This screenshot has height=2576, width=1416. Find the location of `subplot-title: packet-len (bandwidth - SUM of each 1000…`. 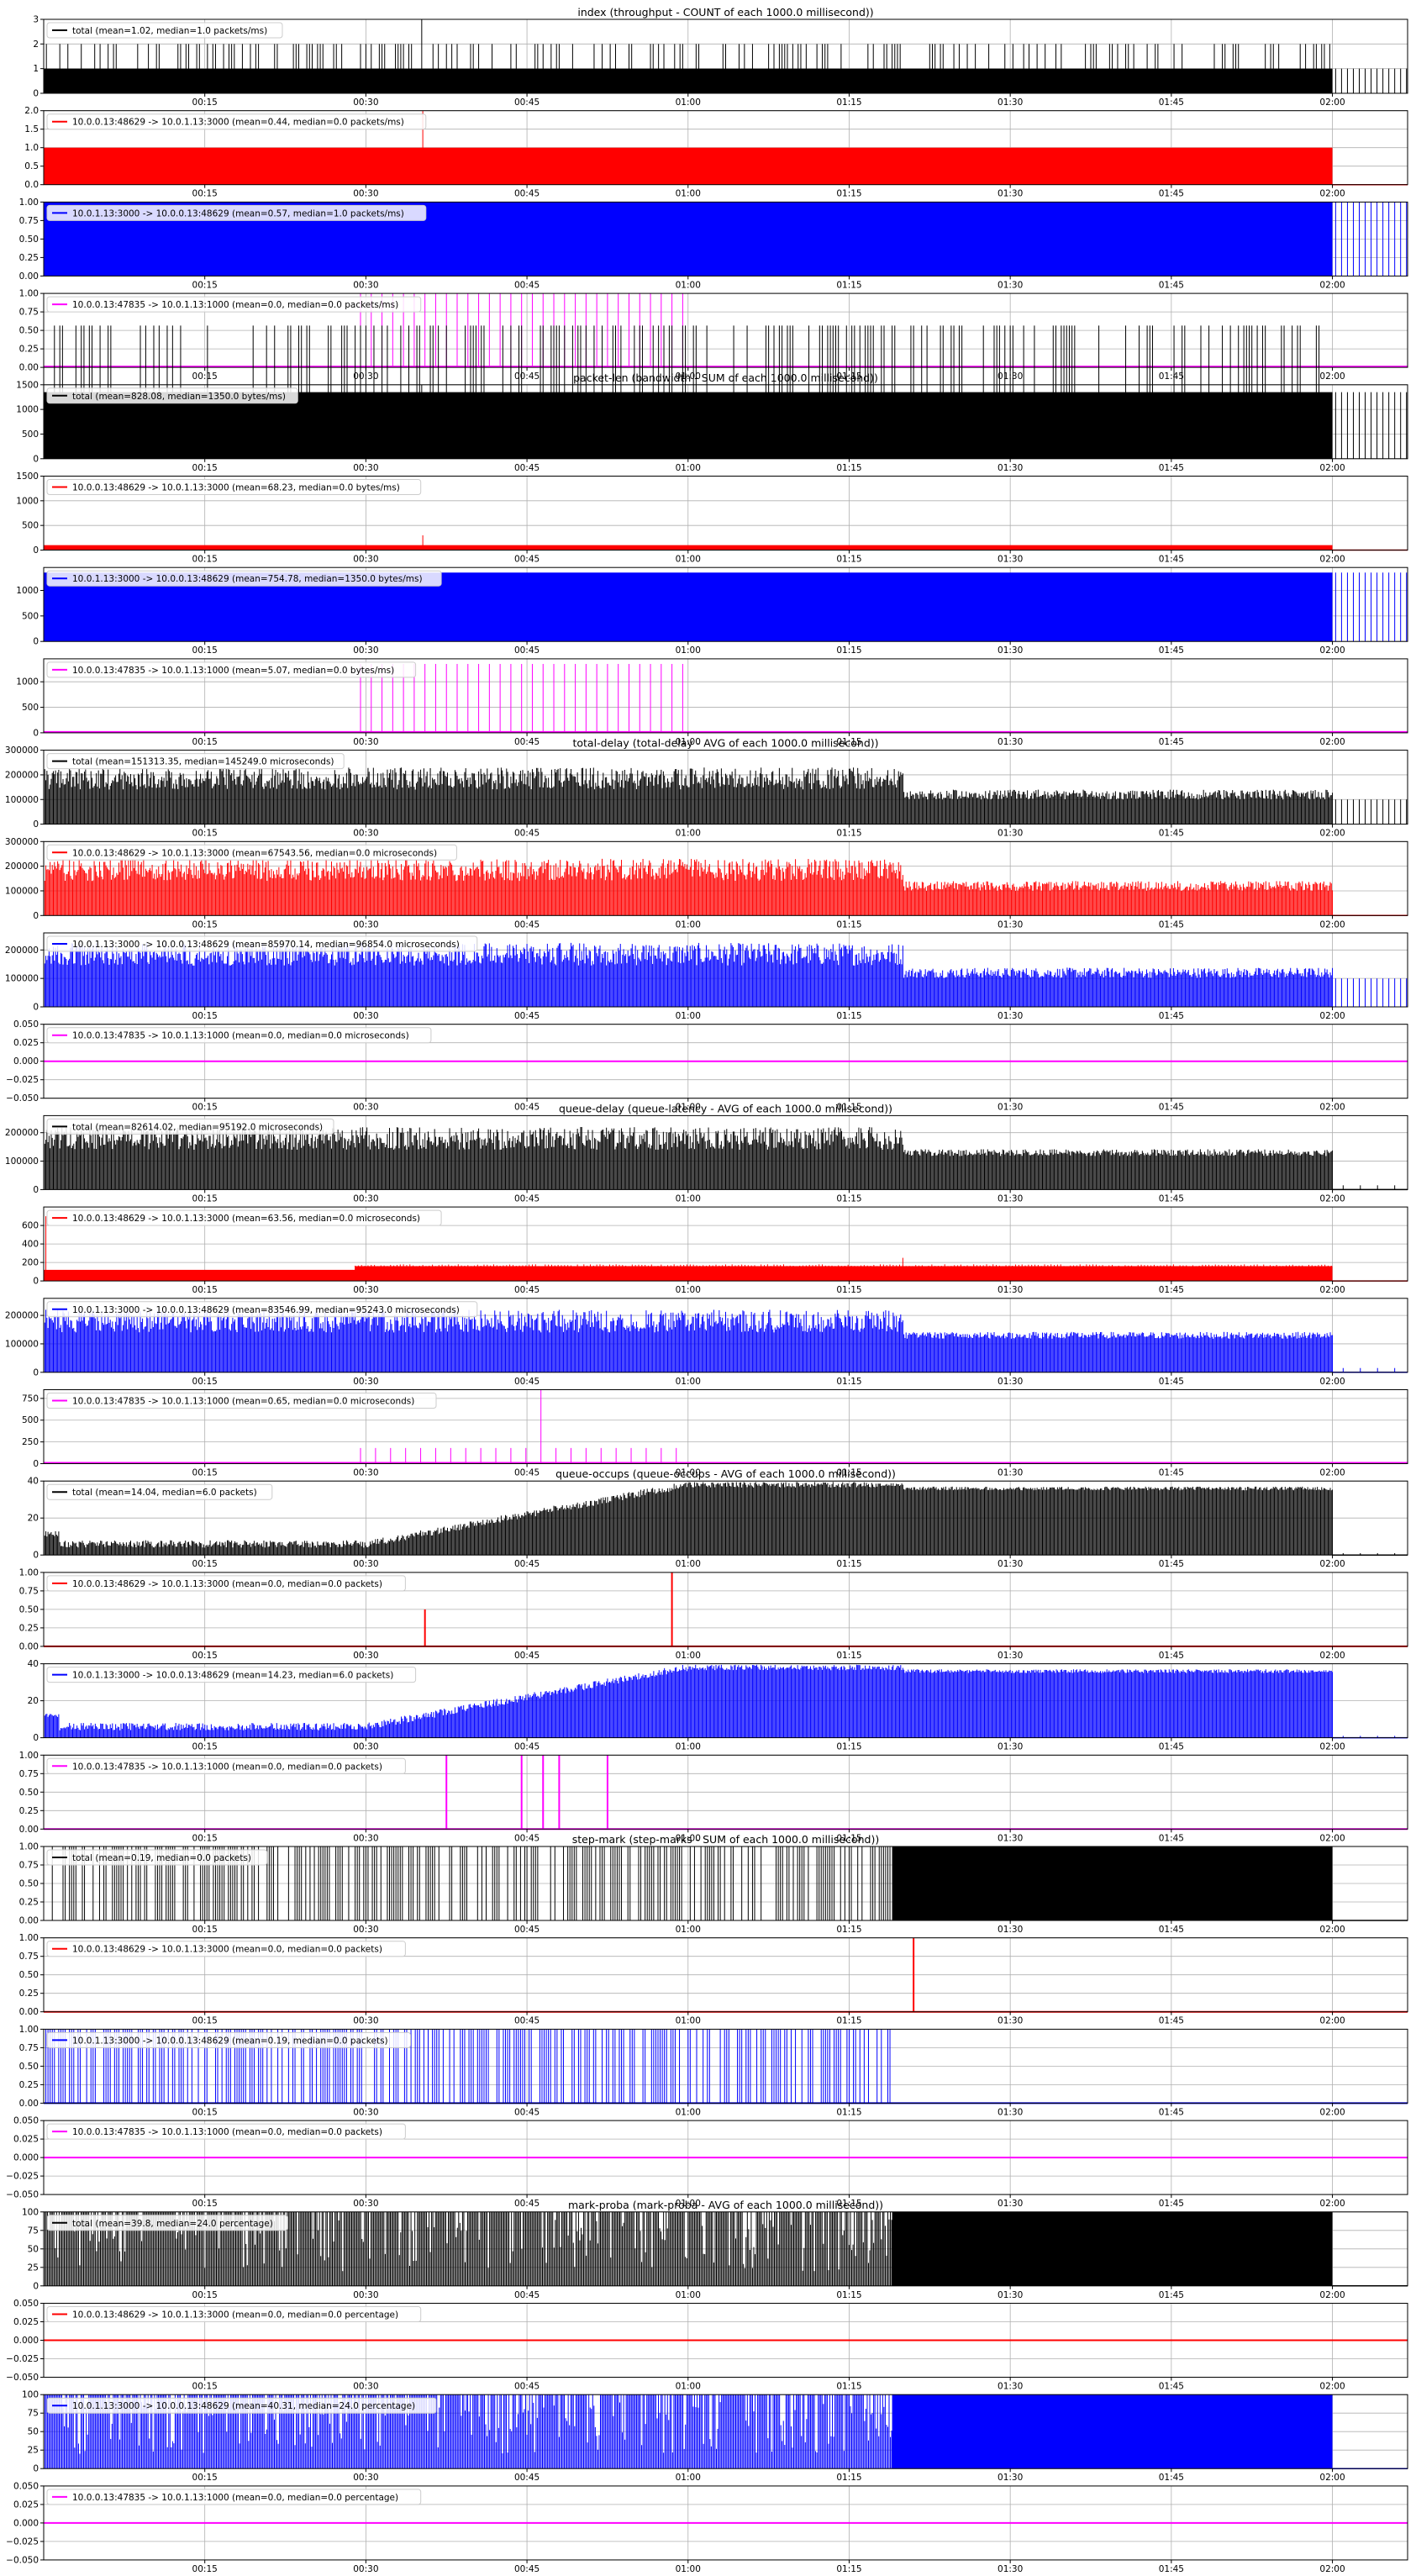

subplot-title: packet-len (bandwidth - SUM of each 1000… is located at coordinates (725, 377).